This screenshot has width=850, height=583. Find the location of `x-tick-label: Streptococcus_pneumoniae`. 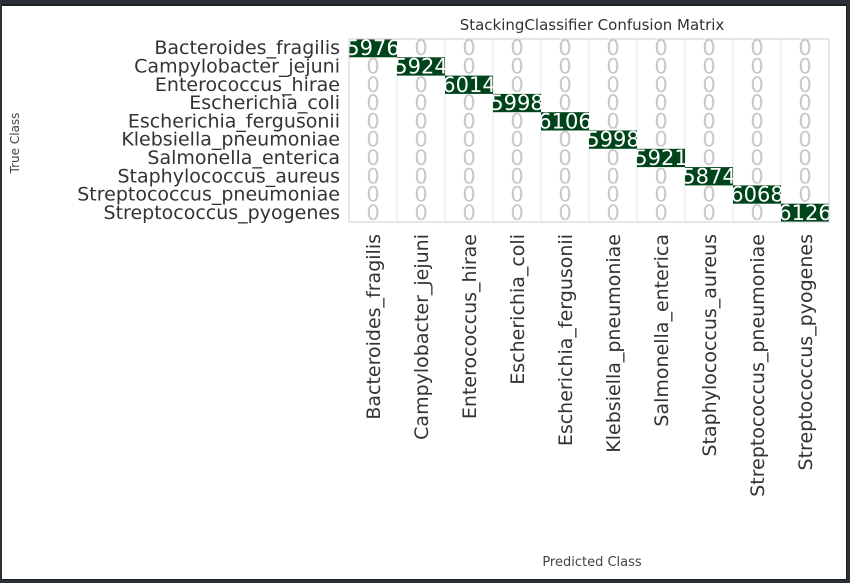

x-tick-label: Streptococcus_pneumoniae is located at coordinates (758, 365).